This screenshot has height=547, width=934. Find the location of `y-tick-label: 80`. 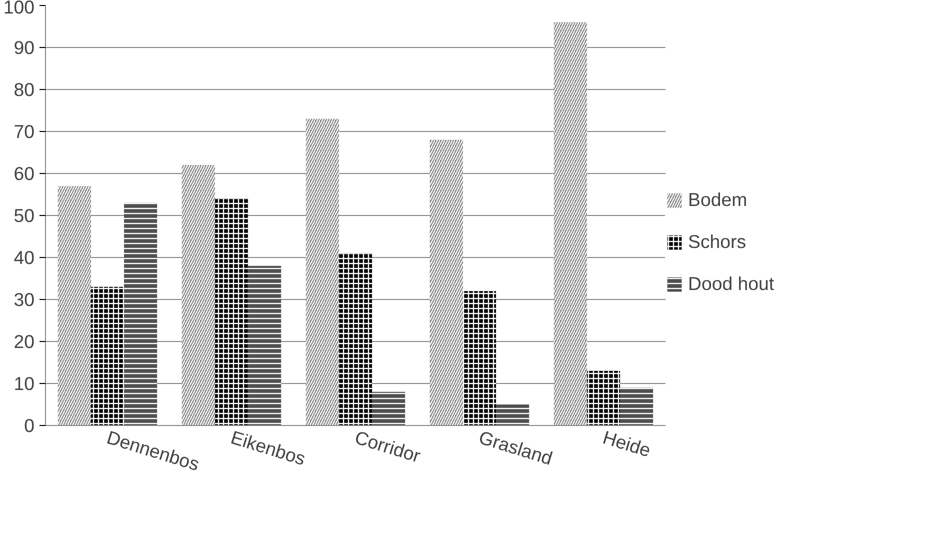

y-tick-label: 80 is located at coordinates (24, 89).